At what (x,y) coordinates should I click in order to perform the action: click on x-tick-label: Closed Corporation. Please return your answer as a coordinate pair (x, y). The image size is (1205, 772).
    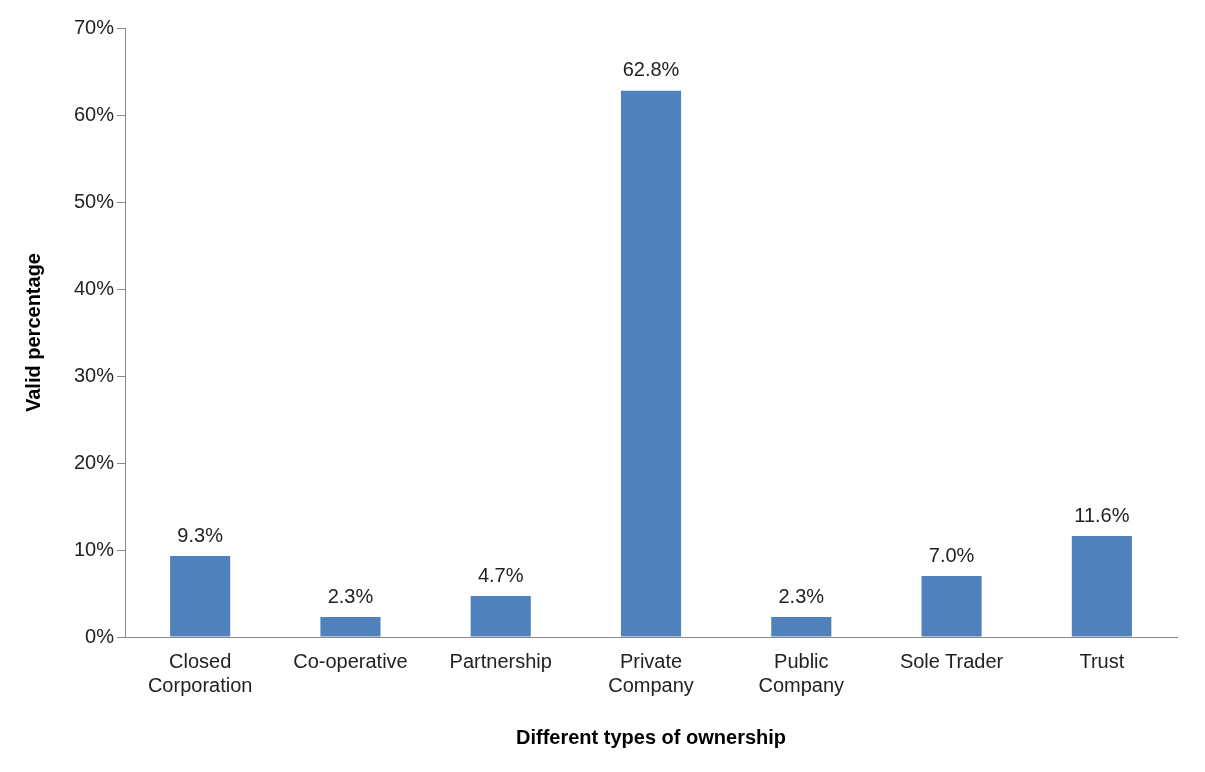
    Looking at the image, I should click on (200, 672).